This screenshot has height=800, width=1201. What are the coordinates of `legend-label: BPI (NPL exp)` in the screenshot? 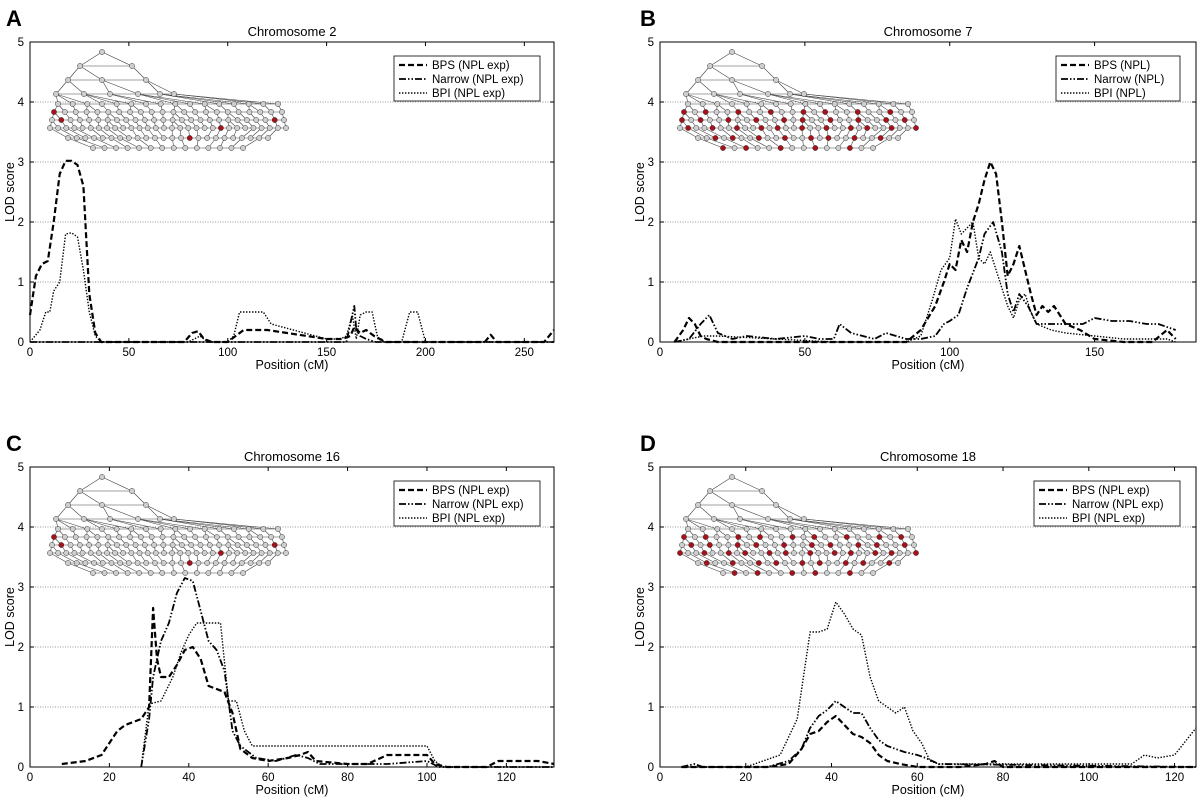 It's located at (1108, 519).